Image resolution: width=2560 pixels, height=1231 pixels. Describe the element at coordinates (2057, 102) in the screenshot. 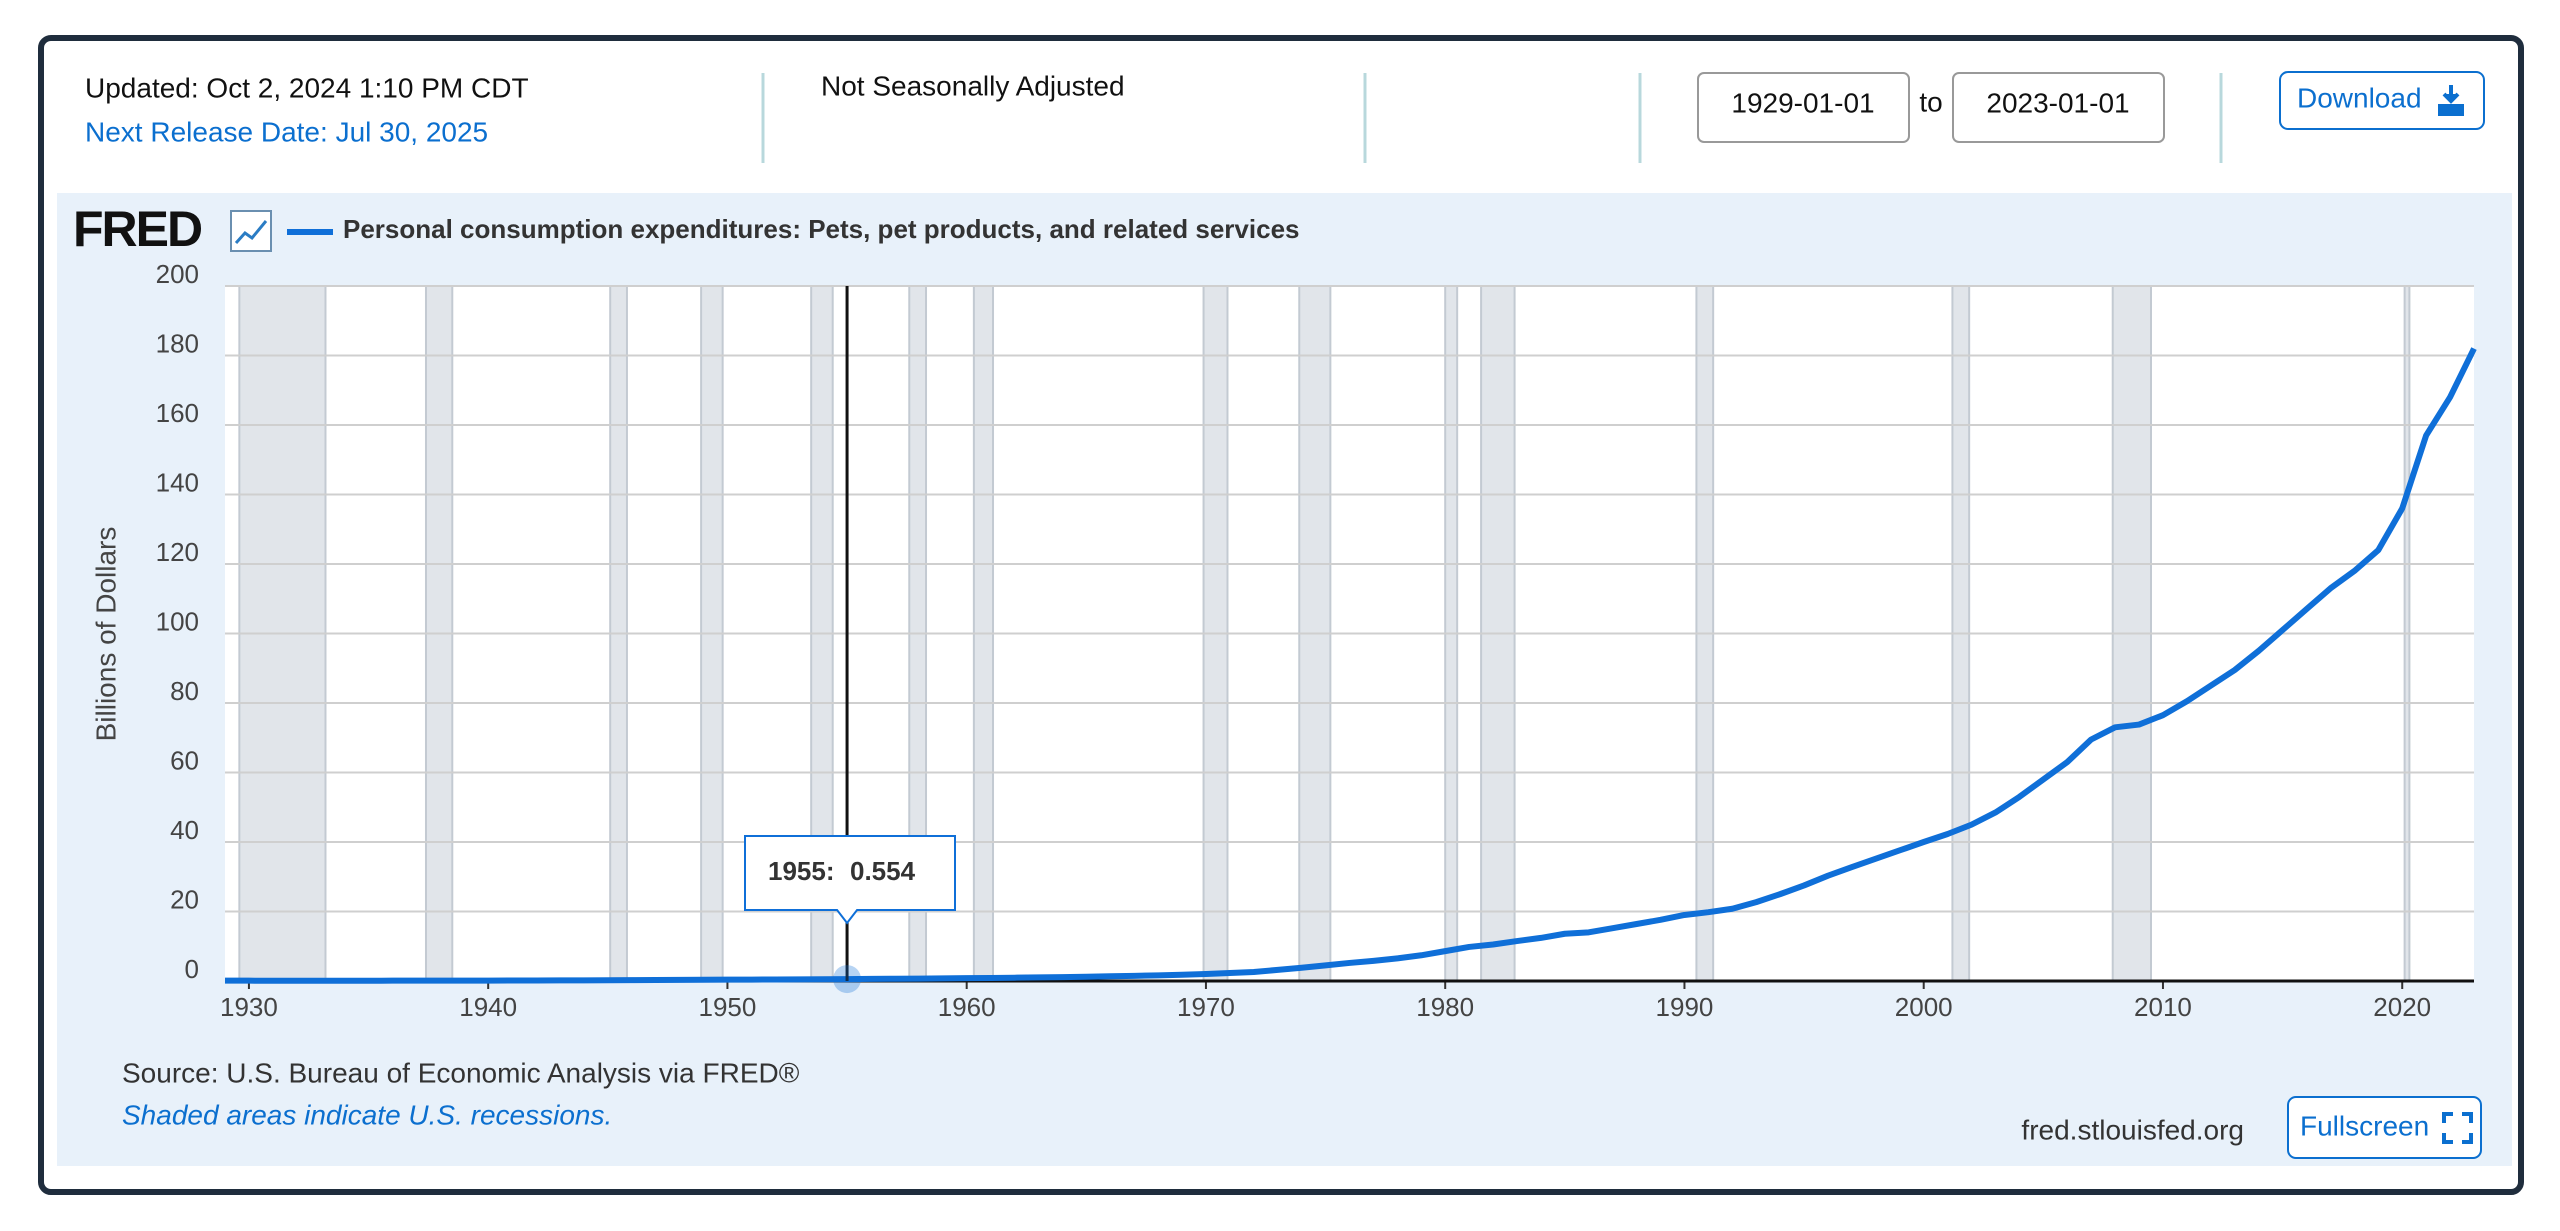

I see `end-date: 2023-01-01` at that location.